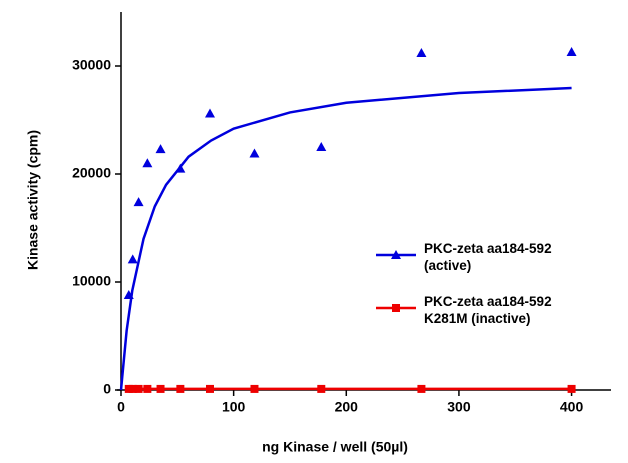  What do you see at coordinates (234, 407) in the screenshot?
I see `x-tick-label: 100` at bounding box center [234, 407].